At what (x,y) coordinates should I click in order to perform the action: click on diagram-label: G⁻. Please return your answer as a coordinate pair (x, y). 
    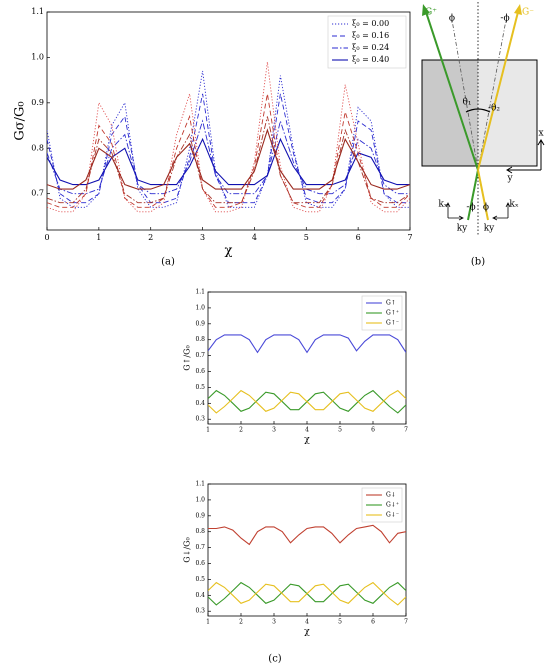
    Looking at the image, I should click on (528, 13).